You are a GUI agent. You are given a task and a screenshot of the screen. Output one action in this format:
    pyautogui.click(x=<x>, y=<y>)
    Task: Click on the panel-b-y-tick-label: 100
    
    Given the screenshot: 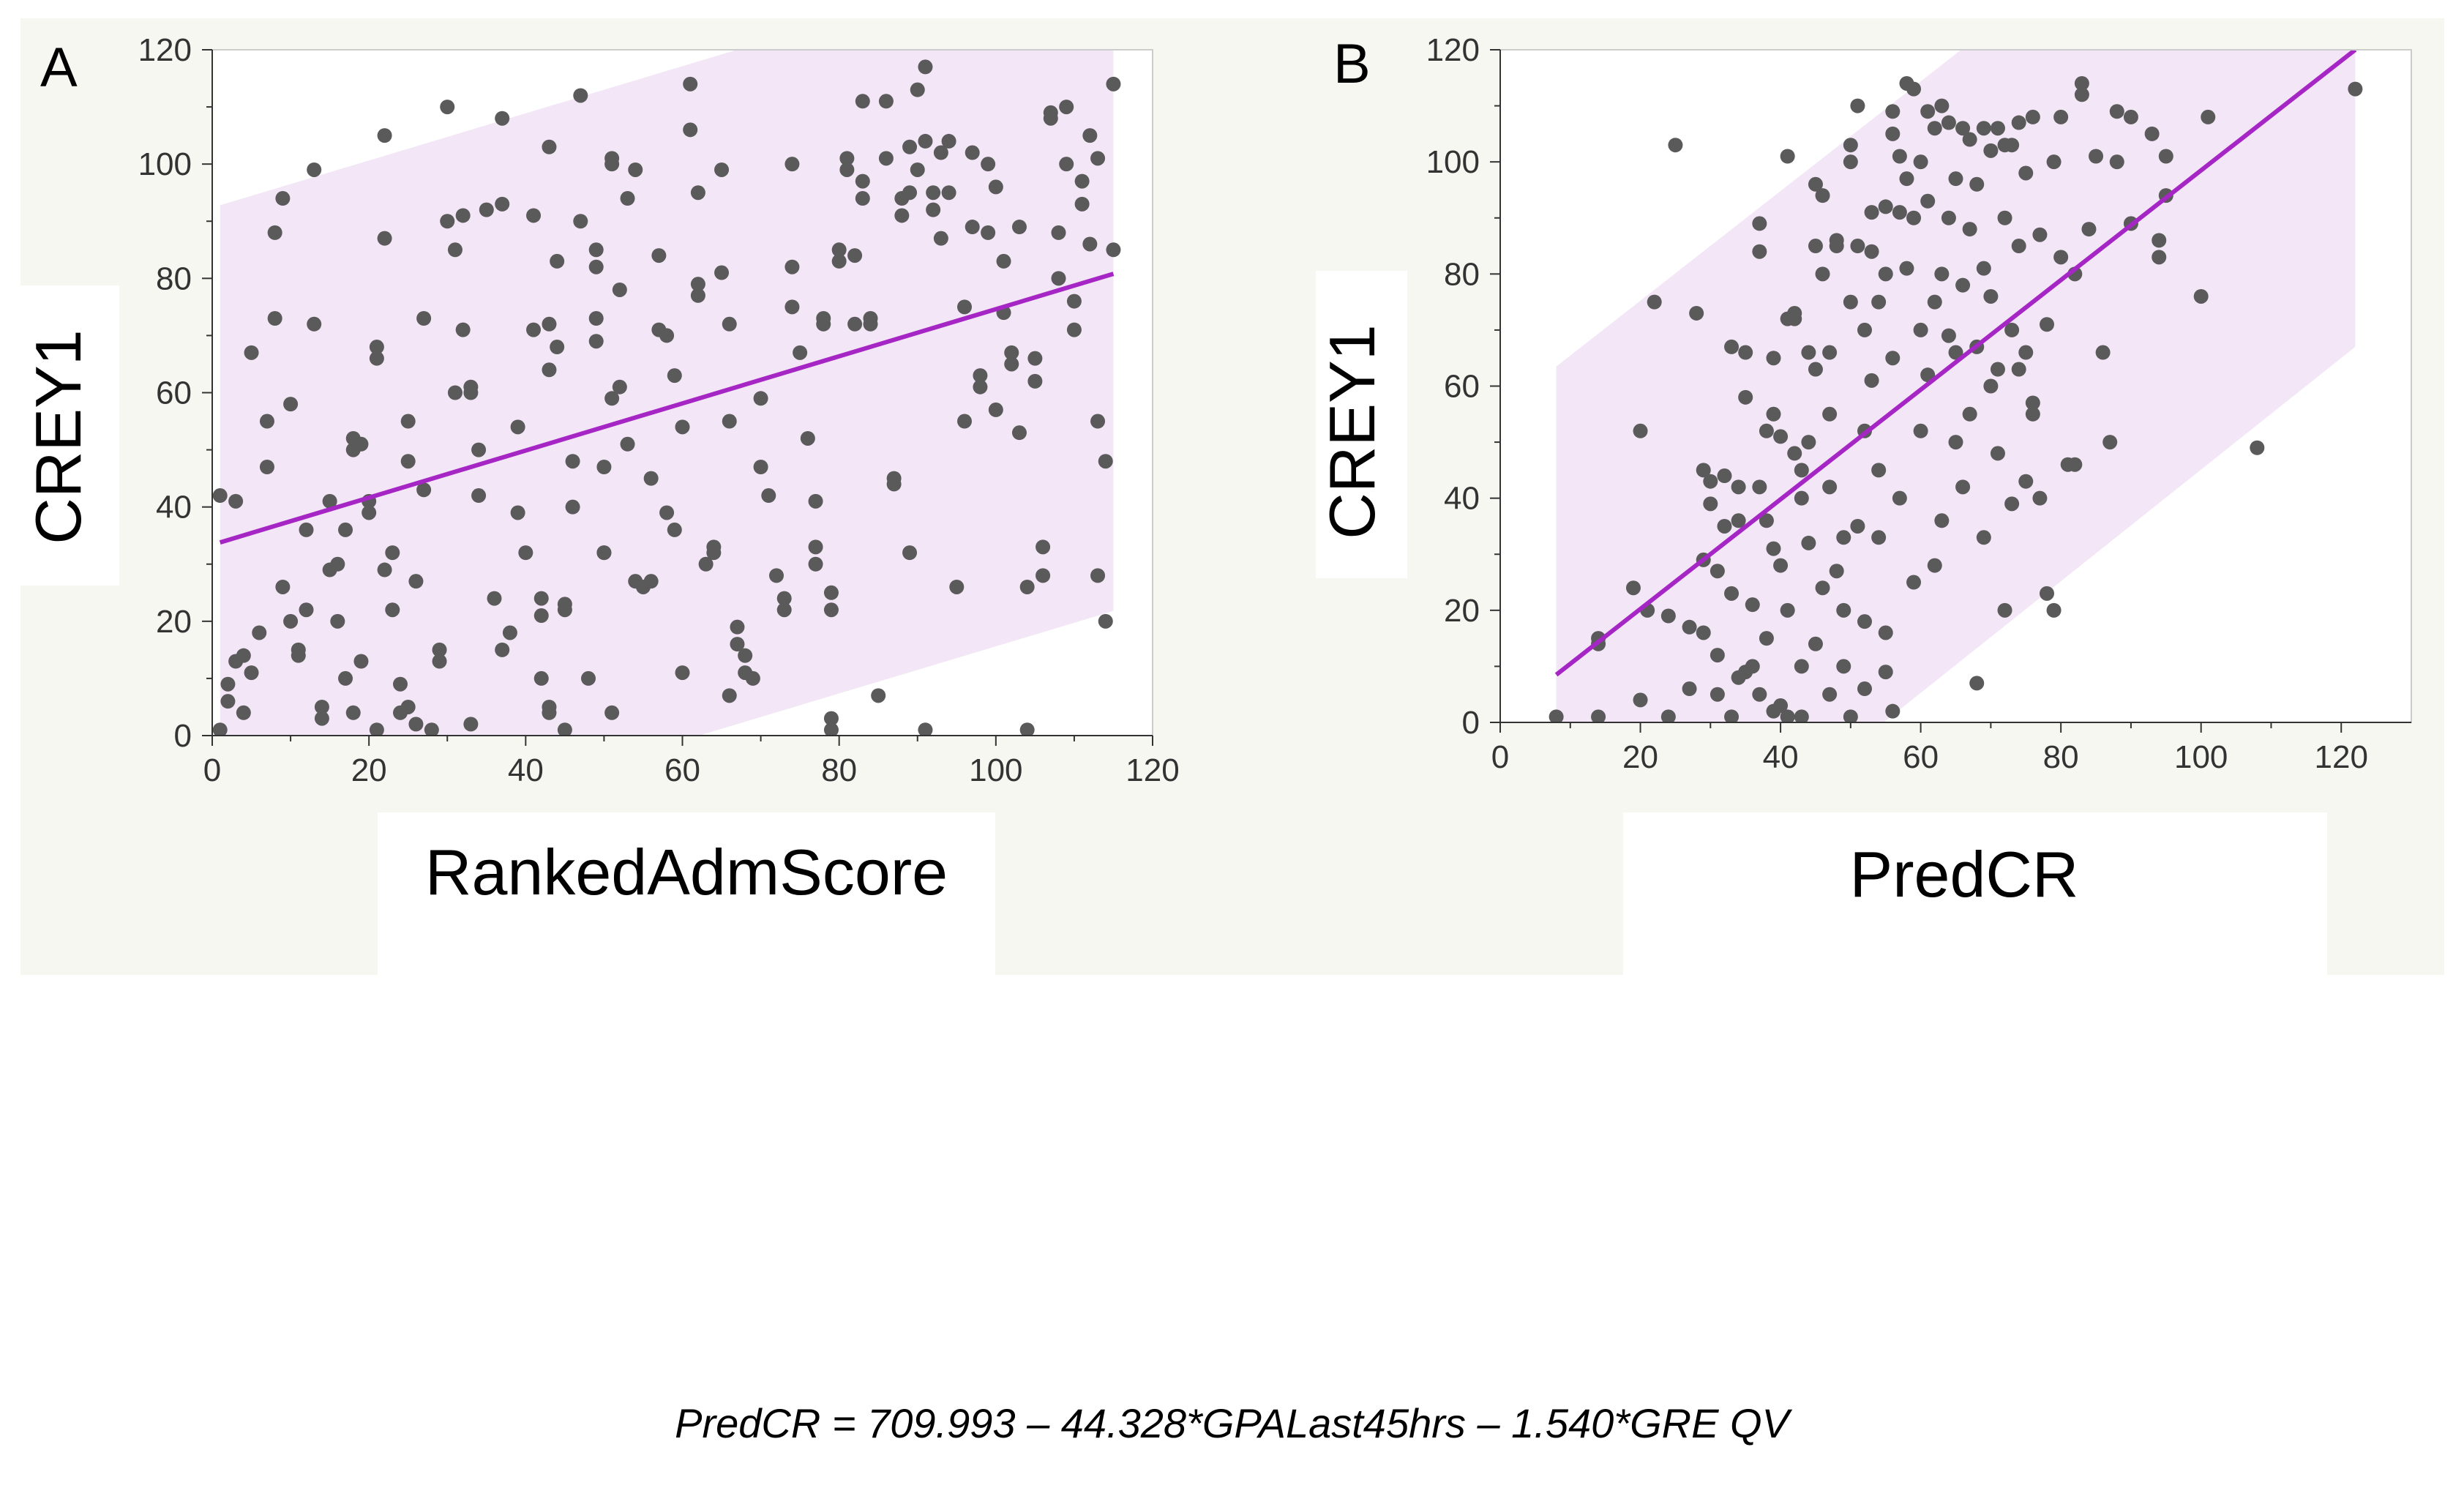 What is the action you would take?
    pyautogui.click(x=1453, y=162)
    